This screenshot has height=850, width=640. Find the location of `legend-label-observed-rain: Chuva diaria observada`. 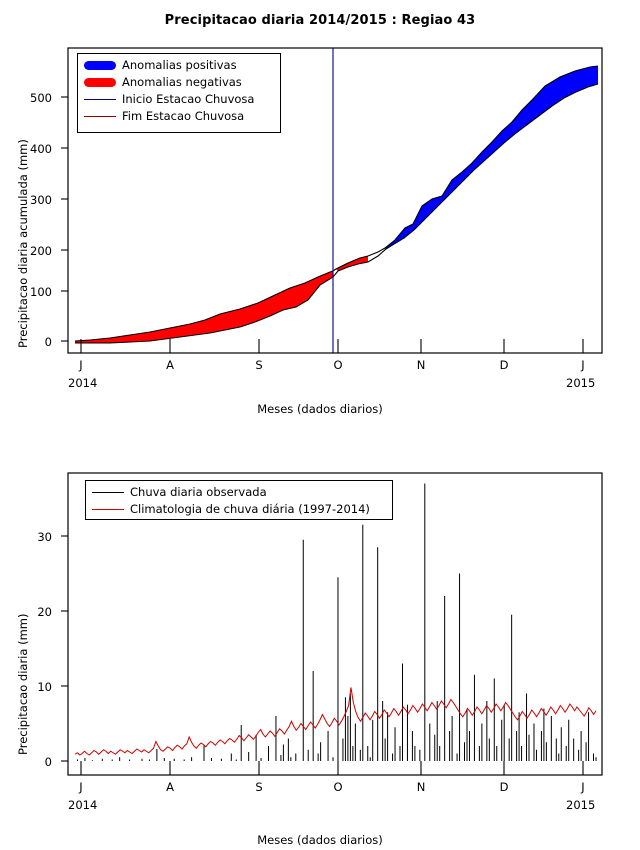

legend-label-observed-rain: Chuva diaria observada is located at coordinates (198, 492).